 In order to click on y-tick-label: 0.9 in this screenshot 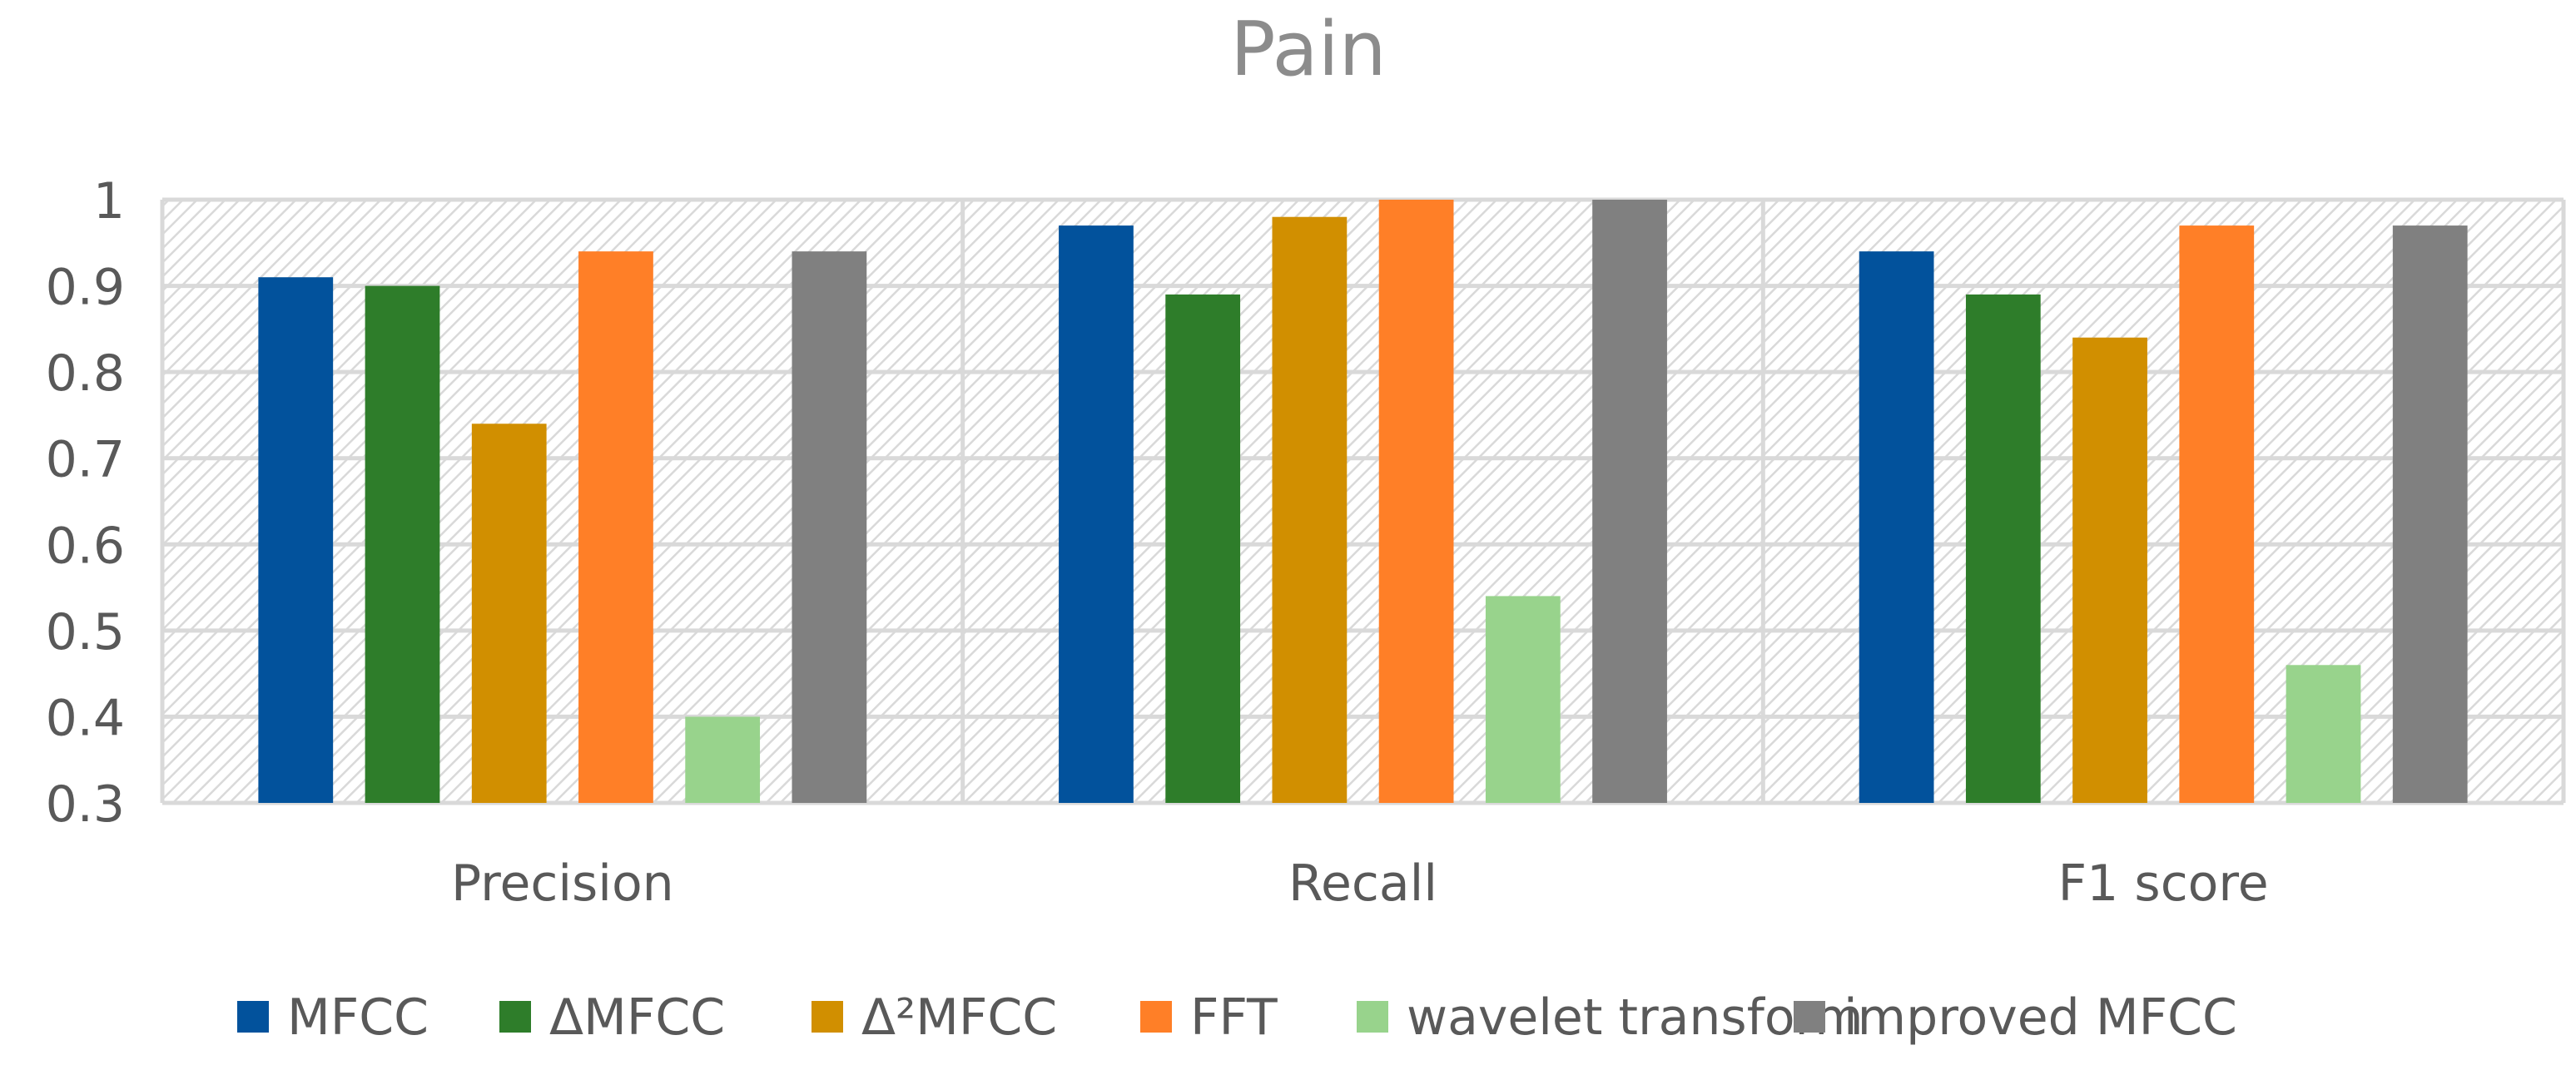, I will do `click(85, 288)`.